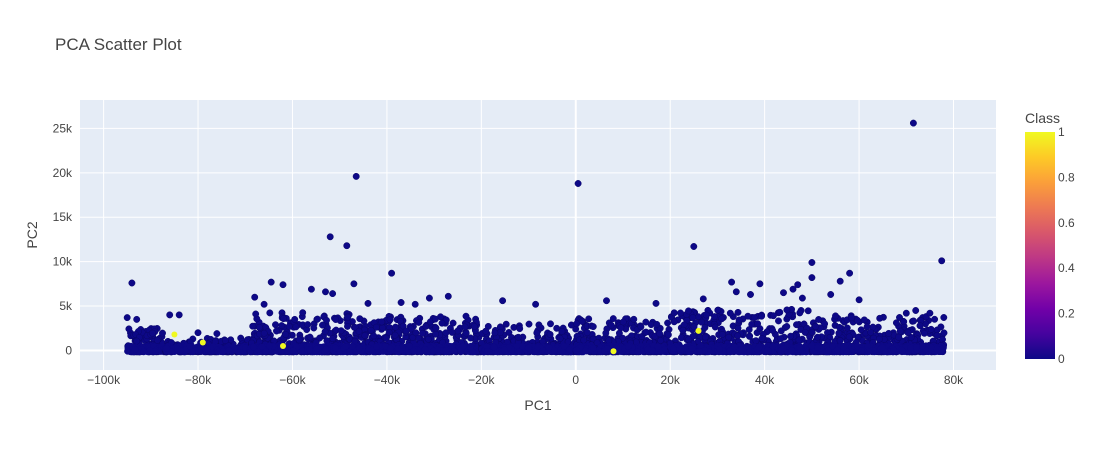  I want to click on colorbar-ticks: 0 0.2 0.4 0.6 0.8 1, so click(1066, 245).